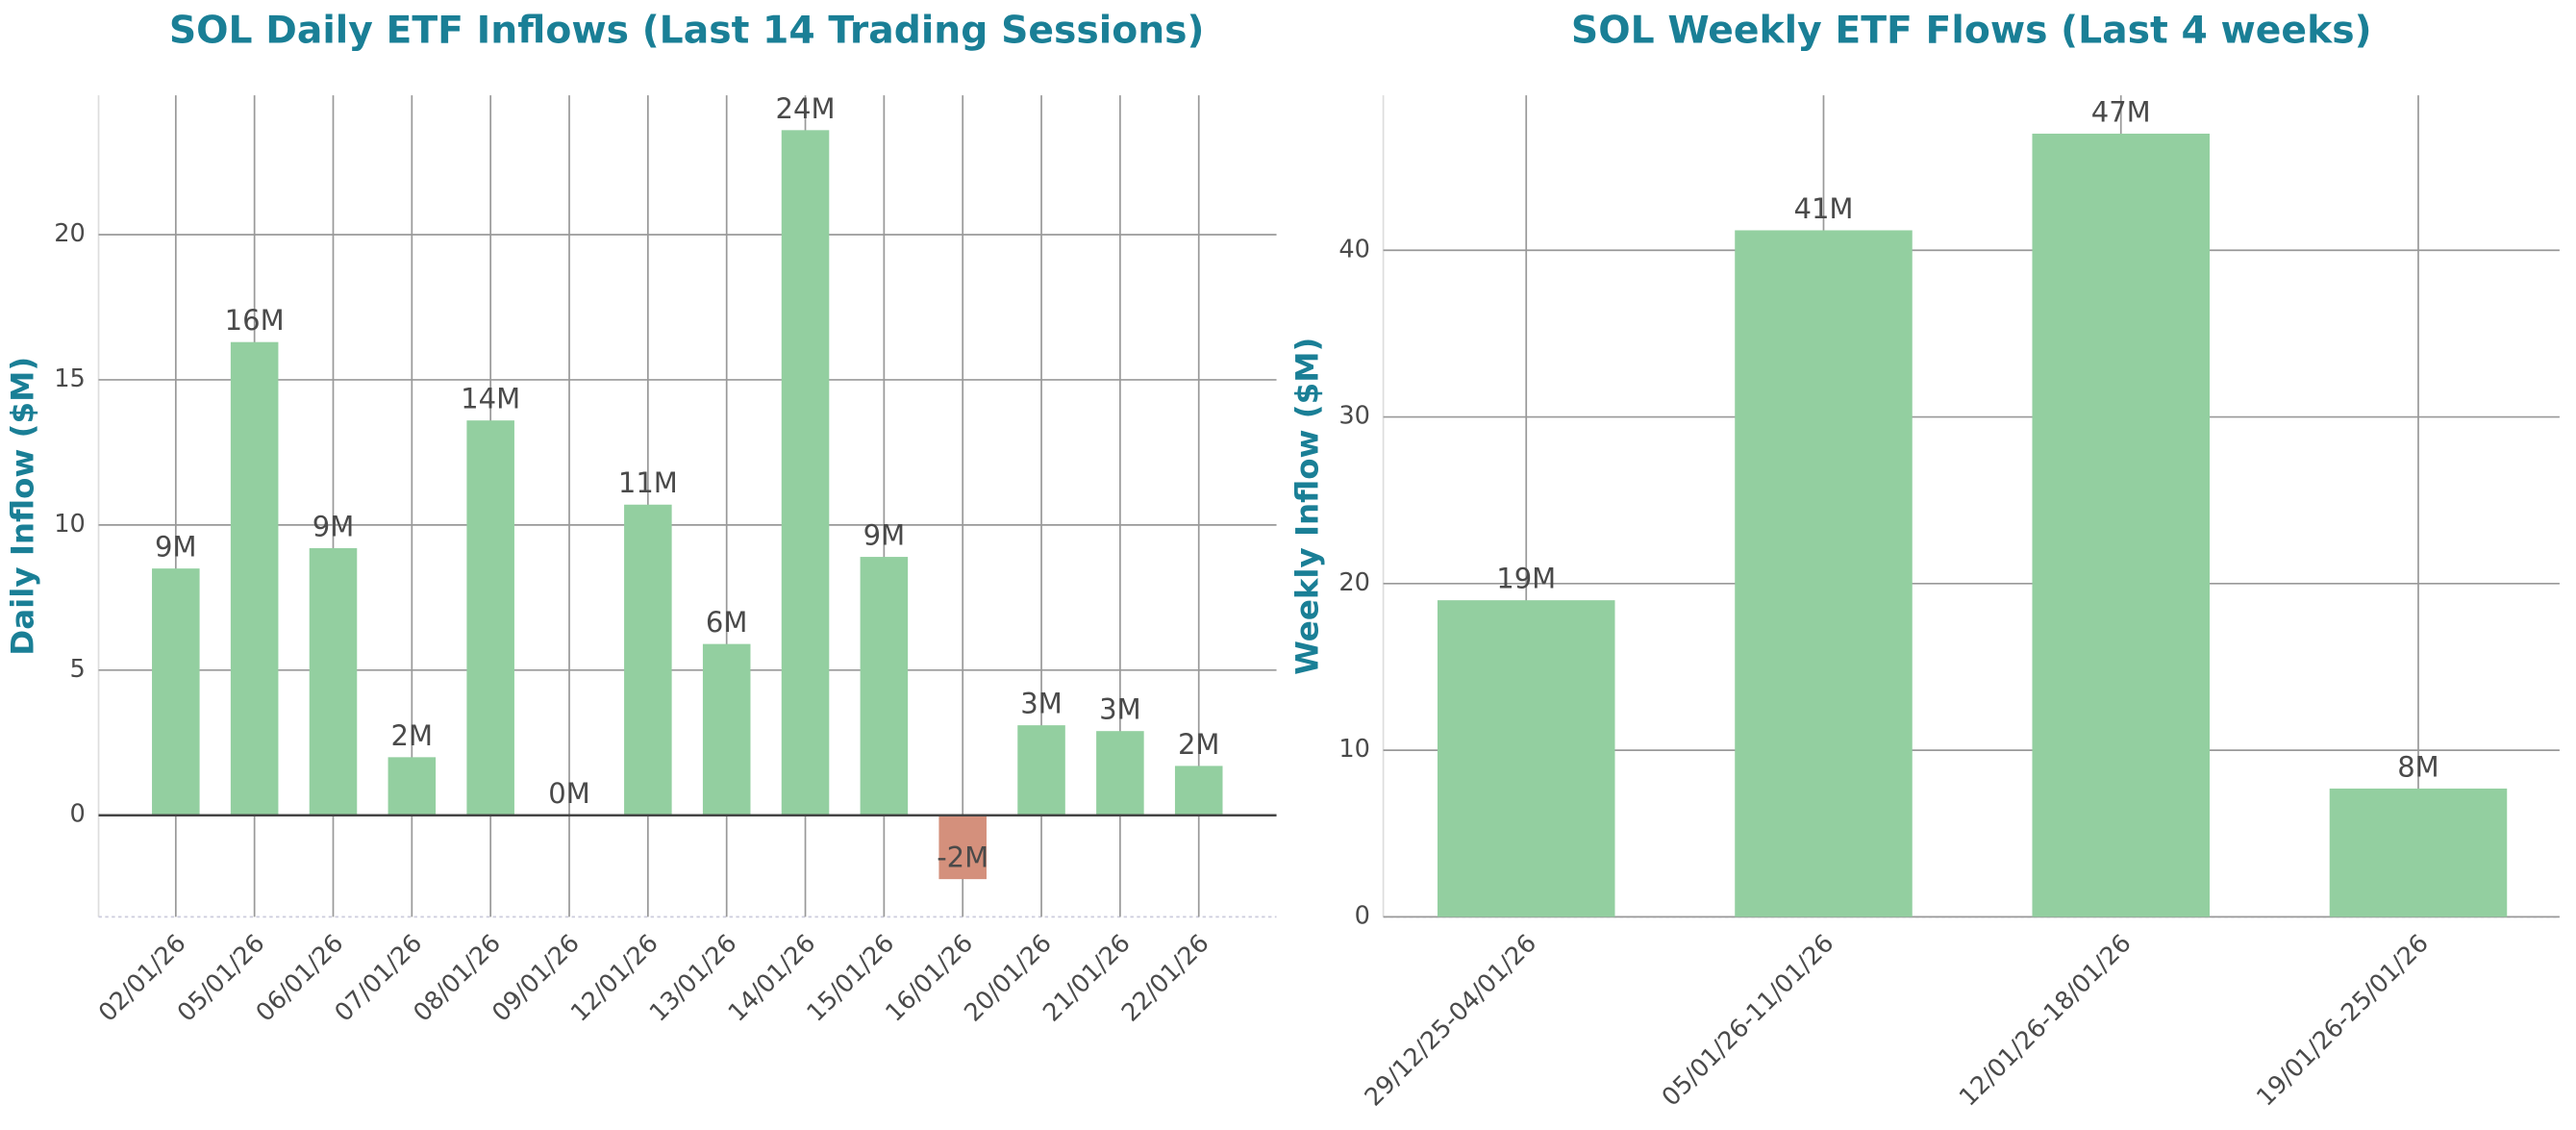  I want to click on value-label: 47M, so click(2121, 111).